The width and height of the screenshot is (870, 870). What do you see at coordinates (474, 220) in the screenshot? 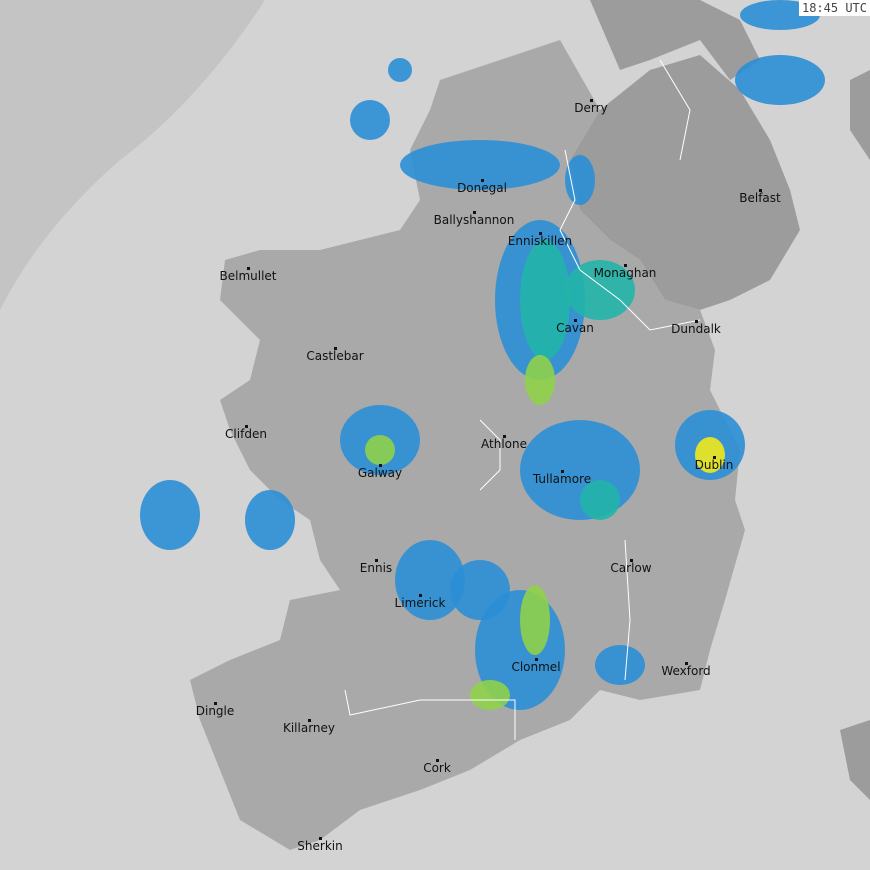
I see `city-label: Ballyshannon` at bounding box center [474, 220].